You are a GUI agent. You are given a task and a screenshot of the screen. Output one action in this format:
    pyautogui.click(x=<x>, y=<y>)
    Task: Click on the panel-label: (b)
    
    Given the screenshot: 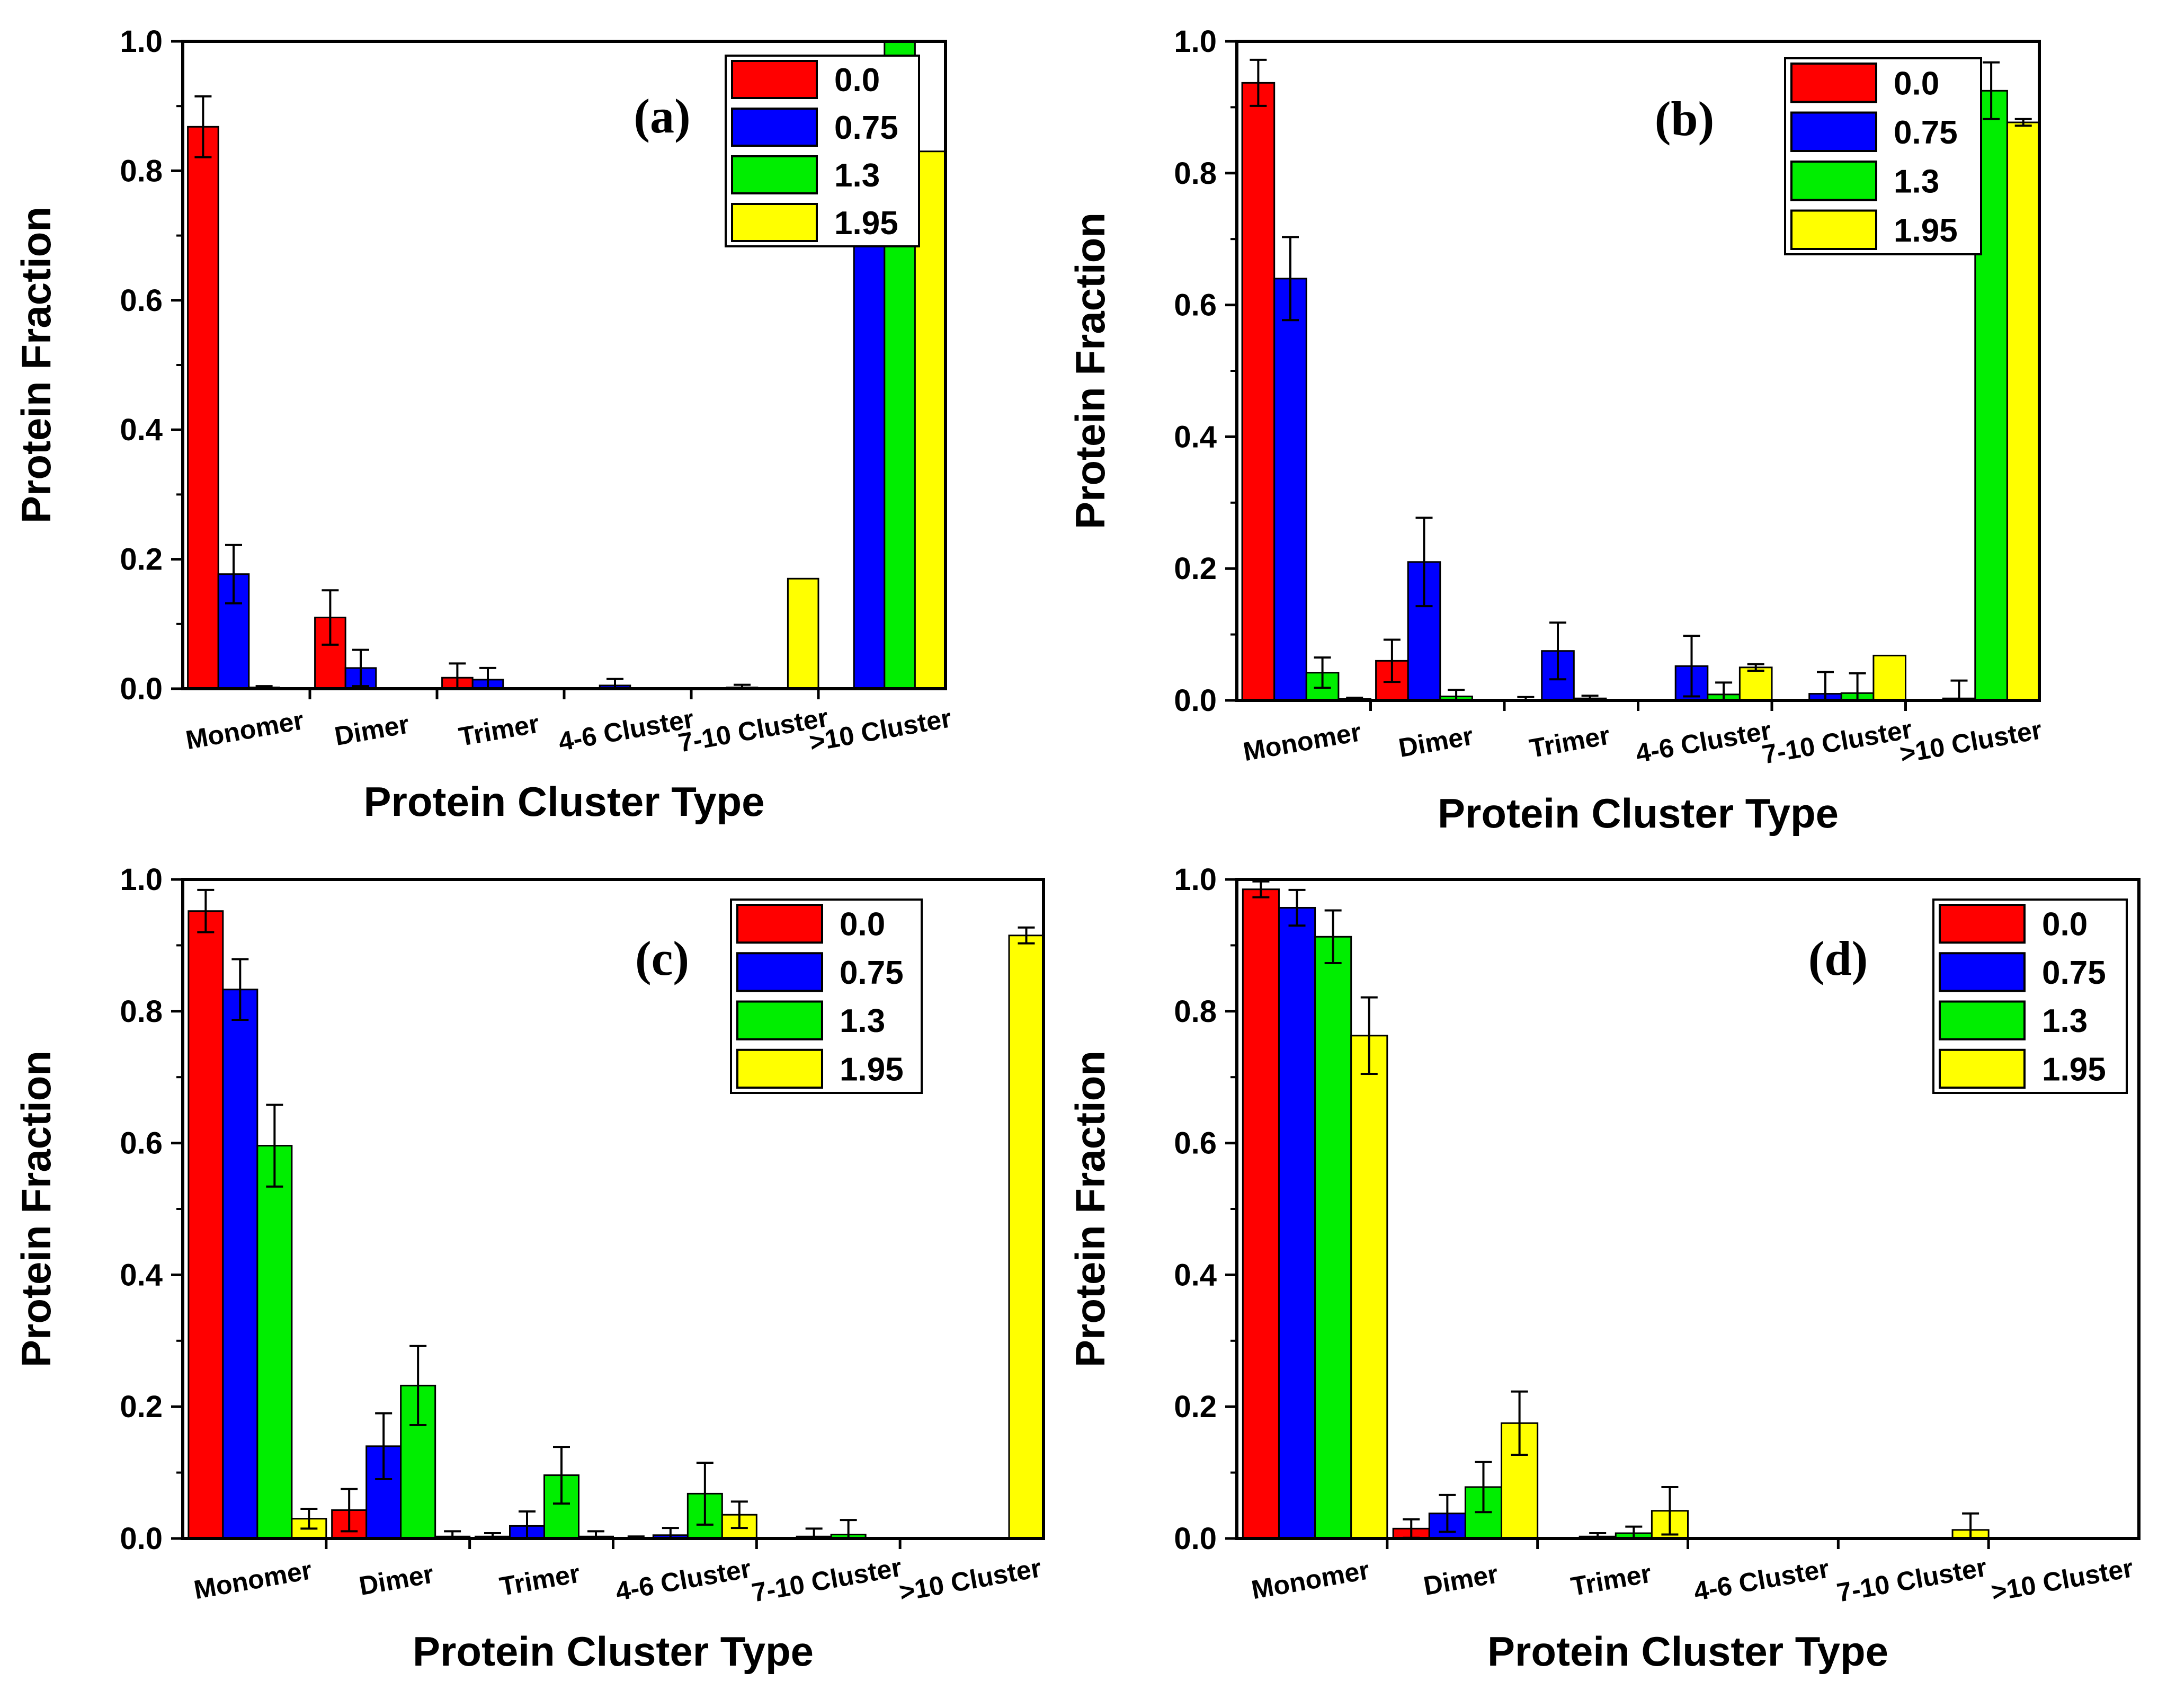 What is the action you would take?
    pyautogui.click(x=1684, y=119)
    